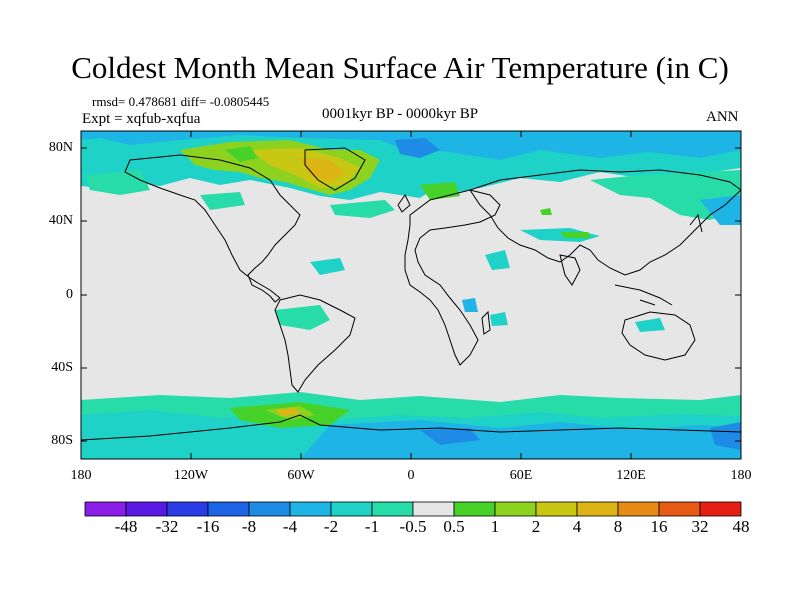 Image resolution: width=800 pixels, height=600 pixels. Describe the element at coordinates (411, 475) in the screenshot. I see `x-tick-0: 0` at that location.